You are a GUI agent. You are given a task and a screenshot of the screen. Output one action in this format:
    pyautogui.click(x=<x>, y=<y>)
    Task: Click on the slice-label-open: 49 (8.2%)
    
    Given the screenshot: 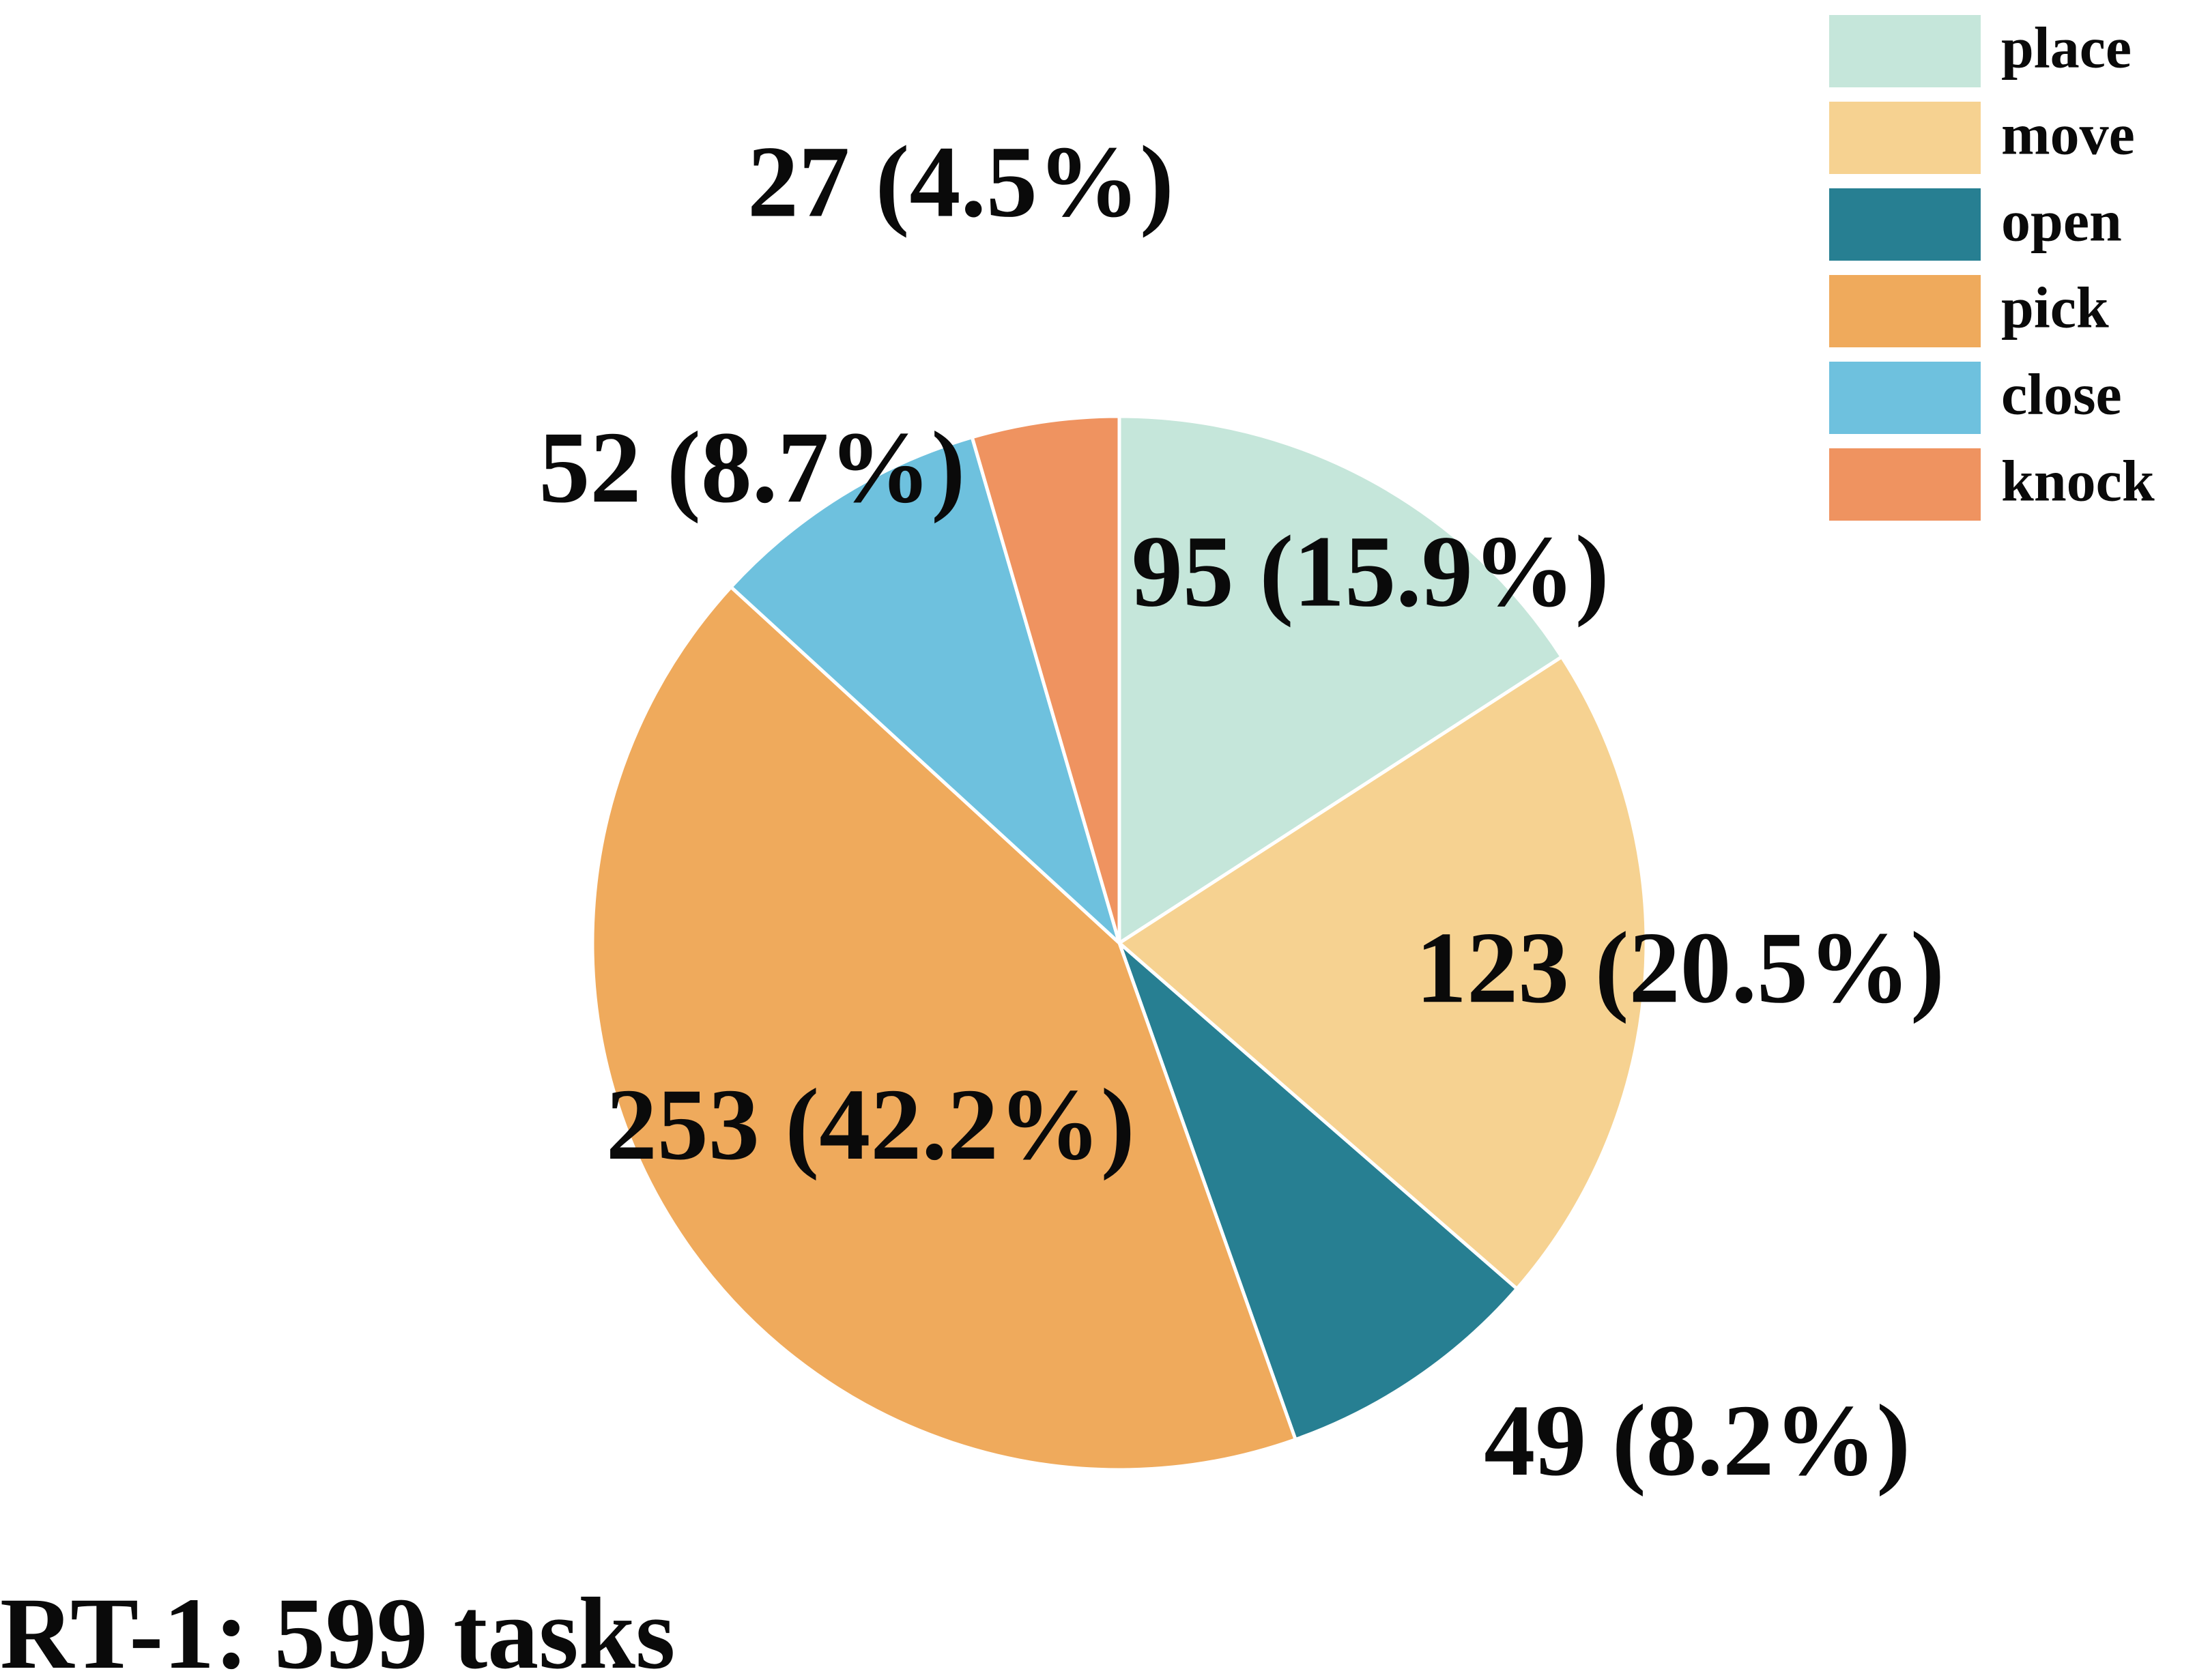 What is the action you would take?
    pyautogui.click(x=1697, y=1440)
    